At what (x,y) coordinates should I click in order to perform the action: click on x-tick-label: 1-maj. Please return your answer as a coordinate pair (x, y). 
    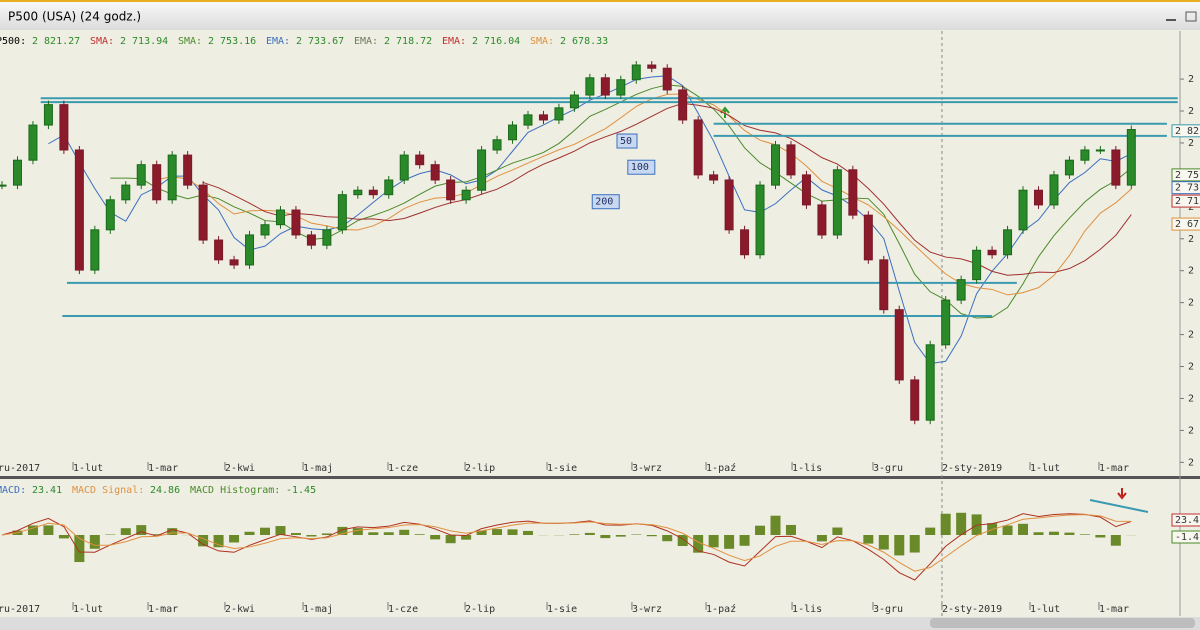
    Looking at the image, I should click on (318, 609).